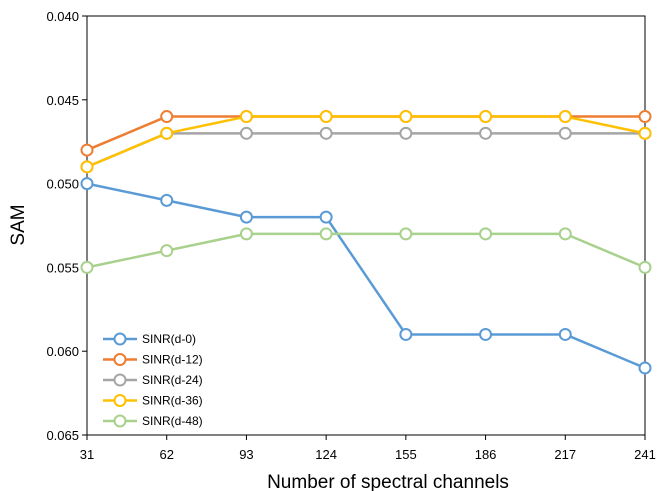 The height and width of the screenshot is (491, 667). I want to click on x-tick-label: 155, so click(406, 454).